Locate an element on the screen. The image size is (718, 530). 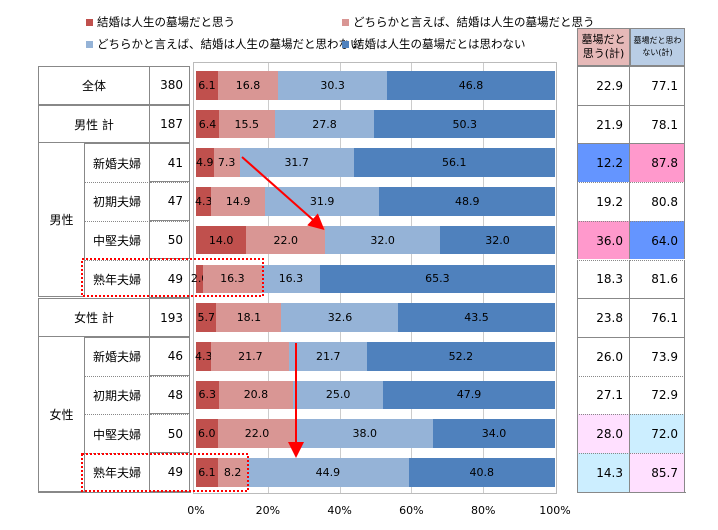
bar-segment: 22.0 is located at coordinates (257, 433).